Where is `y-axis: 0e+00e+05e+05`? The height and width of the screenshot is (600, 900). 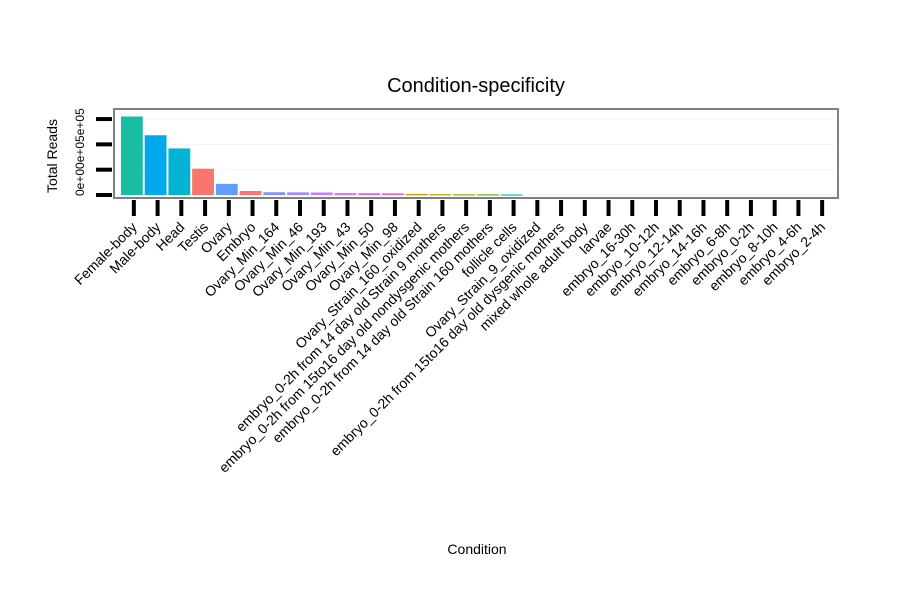 y-axis: 0e+00e+05e+05 is located at coordinates (92, 152).